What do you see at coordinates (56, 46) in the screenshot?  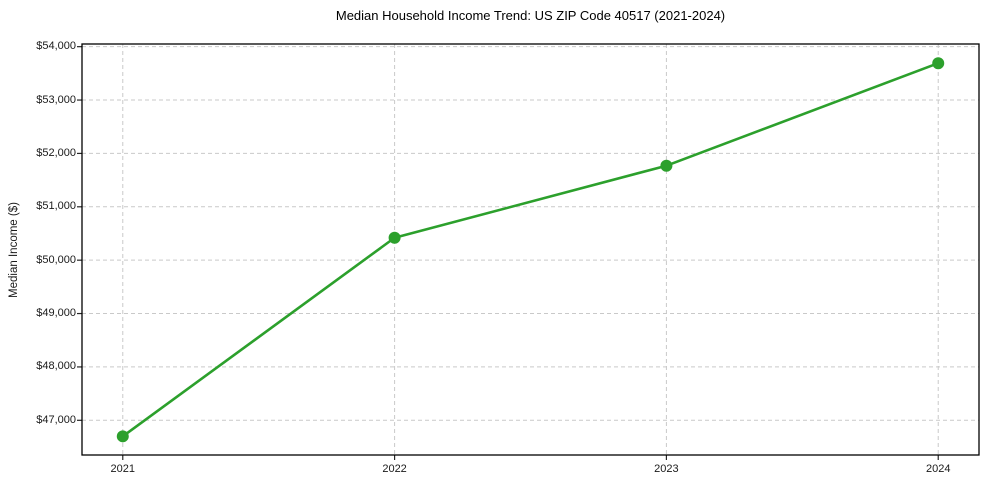 I see `y-tick-label: $54,000` at bounding box center [56, 46].